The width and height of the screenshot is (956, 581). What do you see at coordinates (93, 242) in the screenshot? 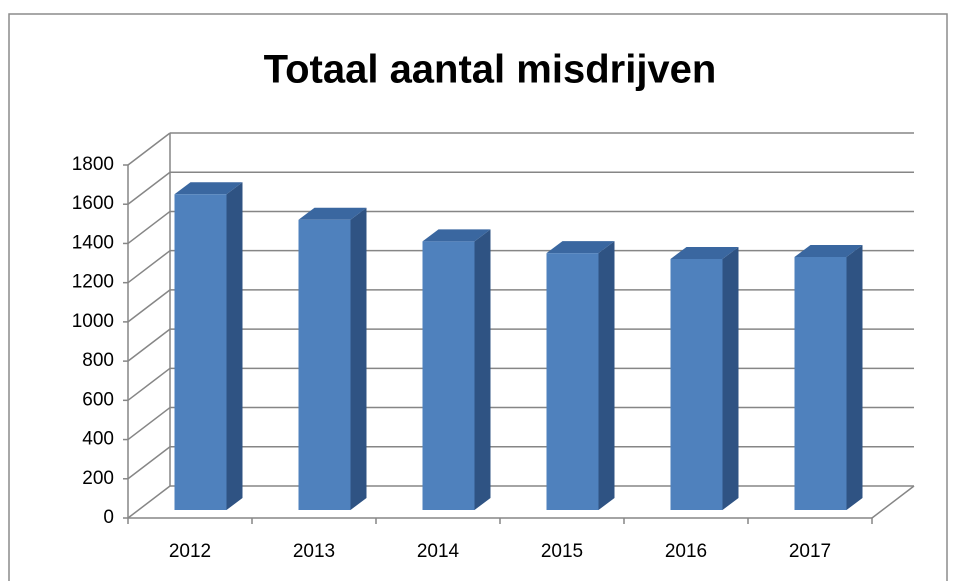
I see `y-tick-label: 1400` at bounding box center [93, 242].